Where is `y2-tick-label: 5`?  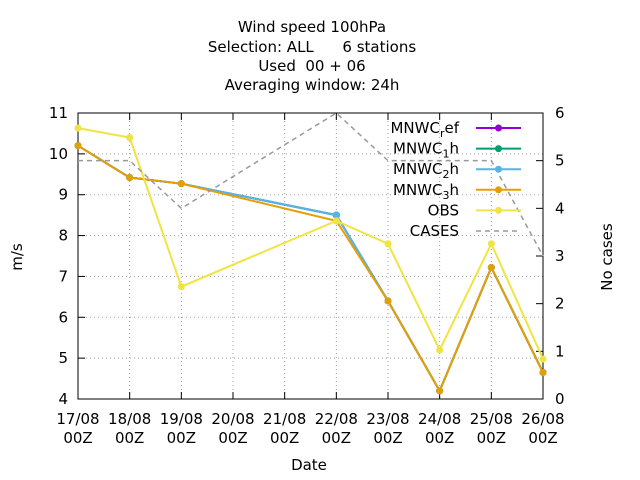 y2-tick-label: 5 is located at coordinates (560, 161).